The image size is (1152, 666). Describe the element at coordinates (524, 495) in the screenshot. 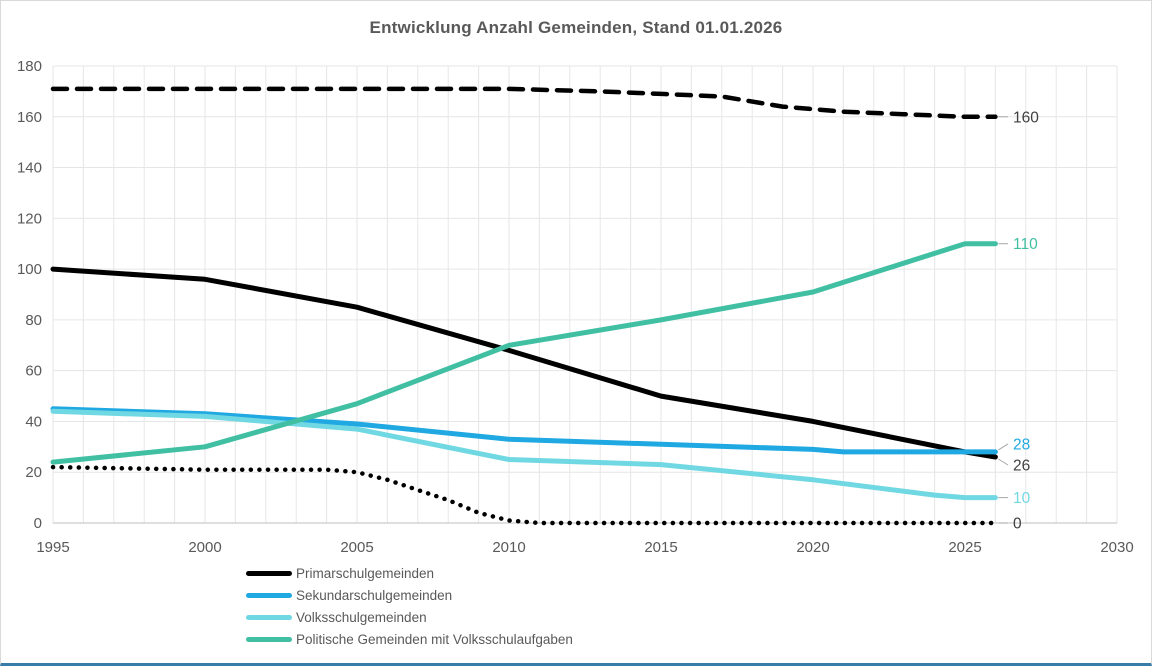

I see `series-line-dotted-unlabeled` at that location.